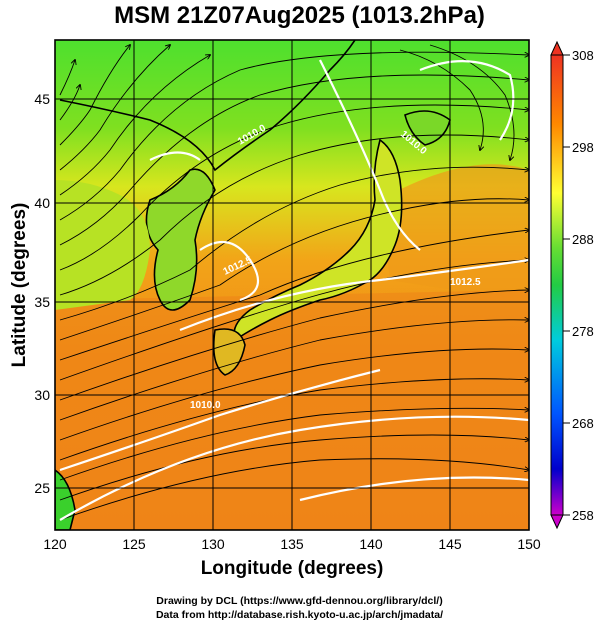 Image resolution: width=599 pixels, height=625 pixels. Describe the element at coordinates (19, 285) in the screenshot. I see `y-axis-label: Latitude (degrees)` at that location.